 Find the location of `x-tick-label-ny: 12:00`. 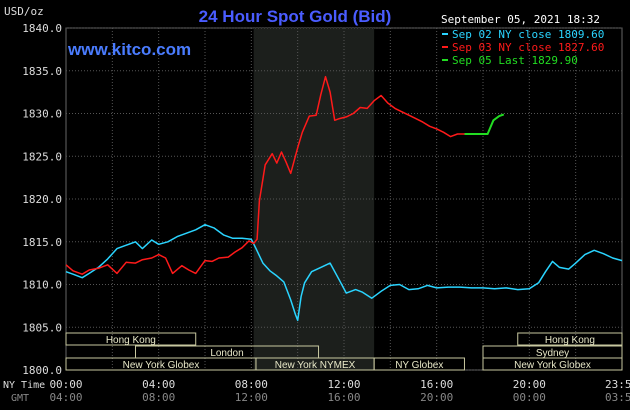

x-tick-label-ny: 12:00 is located at coordinates (343, 384).